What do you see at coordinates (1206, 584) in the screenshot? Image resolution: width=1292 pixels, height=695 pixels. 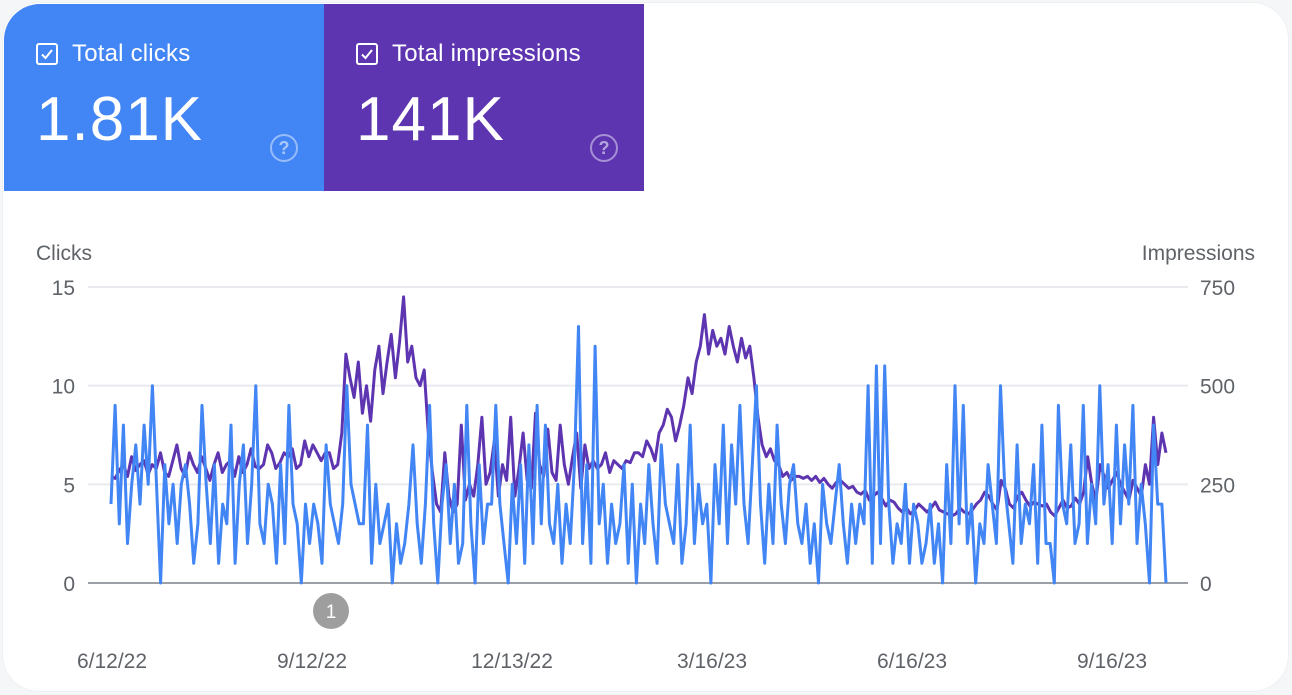 I see `y2-tick-label: 0` at bounding box center [1206, 584].